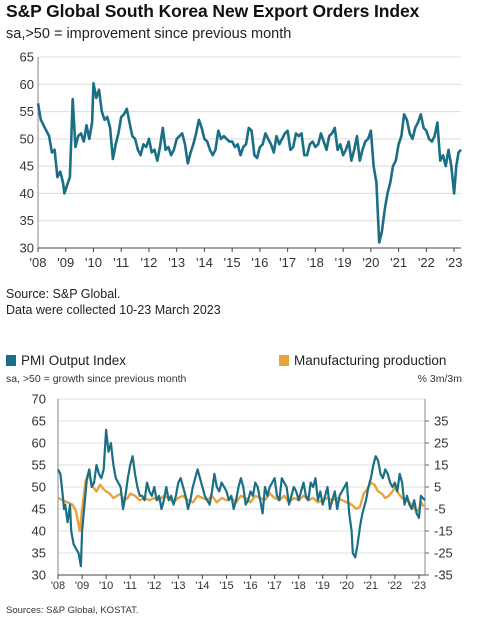 The height and width of the screenshot is (631, 493). I want to click on sources-note: Sources: S&P Global, KOSTAT., so click(72, 610).